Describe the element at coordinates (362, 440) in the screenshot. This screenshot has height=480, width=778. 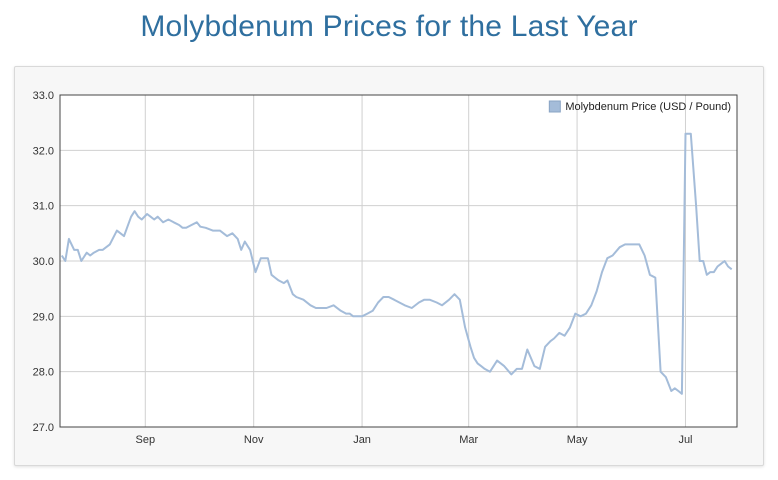
I see `x-tick-label: Jan` at that location.